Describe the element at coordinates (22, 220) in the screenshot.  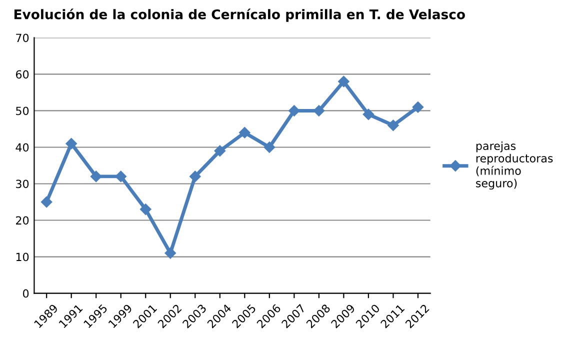
I see `y-tick-label: 20` at that location.